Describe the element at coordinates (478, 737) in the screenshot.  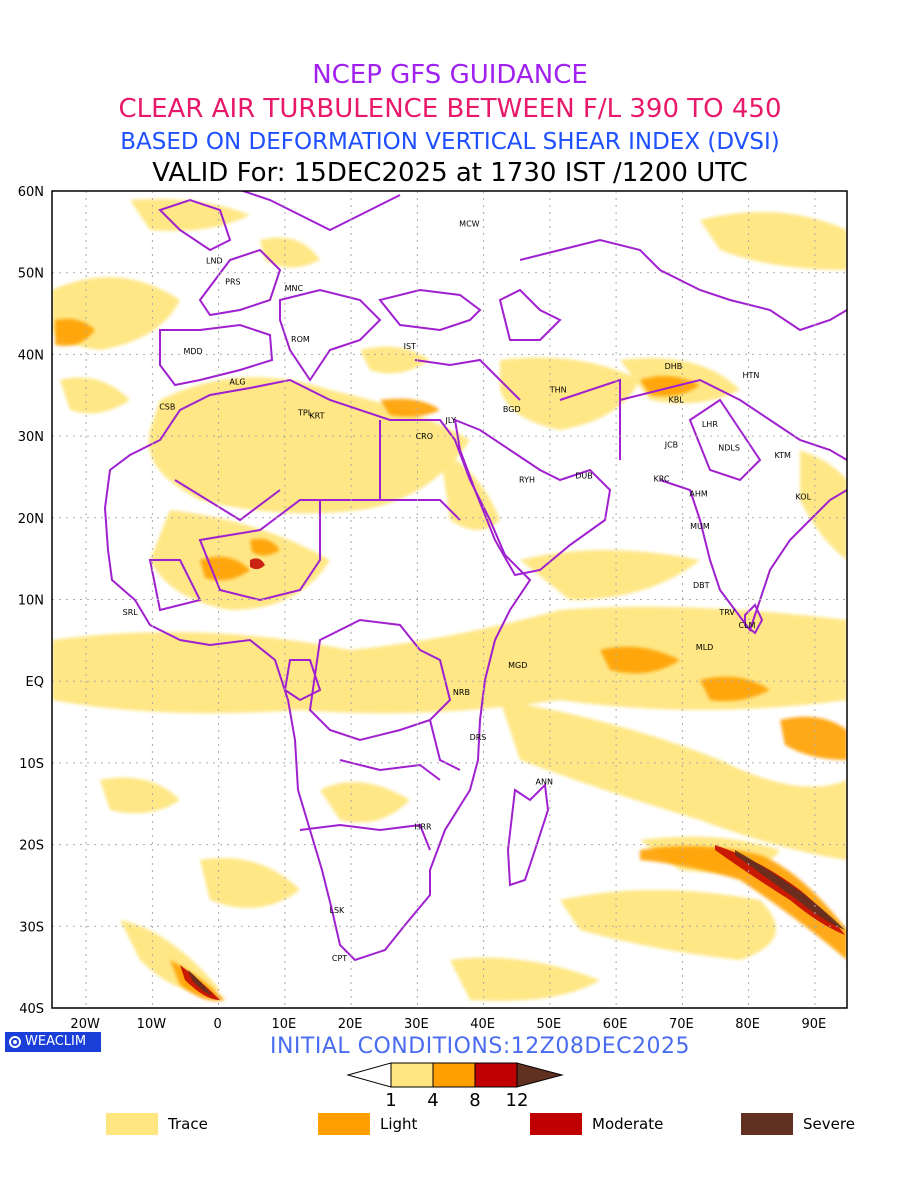
I see `city-label: DRS` at that location.